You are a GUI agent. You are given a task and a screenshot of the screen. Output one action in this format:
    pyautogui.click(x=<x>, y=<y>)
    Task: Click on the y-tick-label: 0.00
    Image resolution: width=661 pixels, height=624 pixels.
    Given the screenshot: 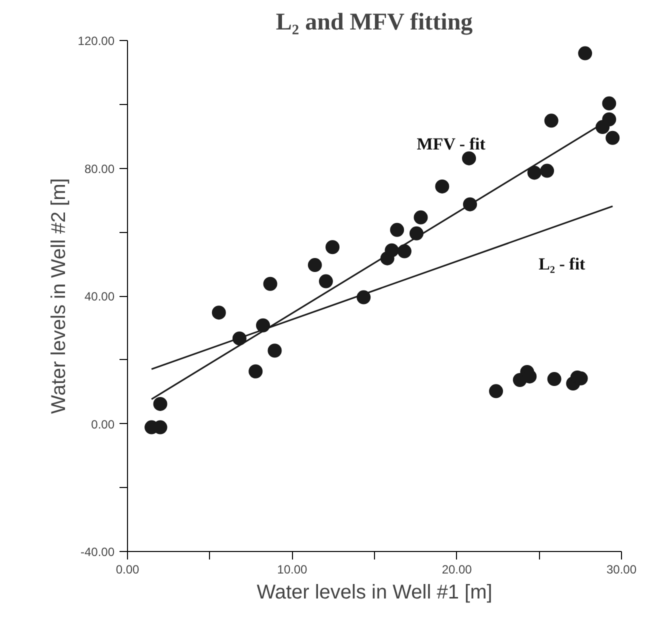 What is the action you would take?
    pyautogui.click(x=103, y=424)
    